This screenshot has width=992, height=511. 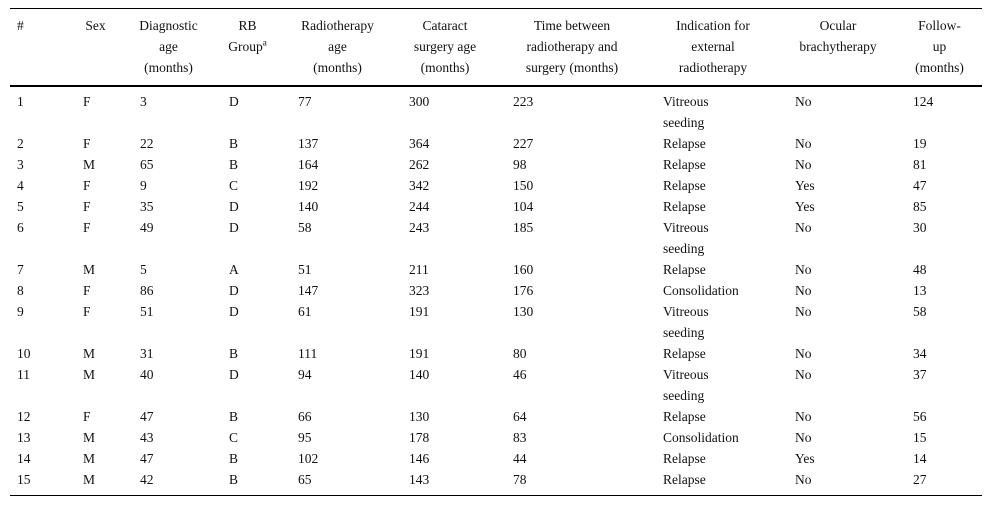 What do you see at coordinates (147, 353) in the screenshot?
I see `cell-diagnostic-age: 31` at bounding box center [147, 353].